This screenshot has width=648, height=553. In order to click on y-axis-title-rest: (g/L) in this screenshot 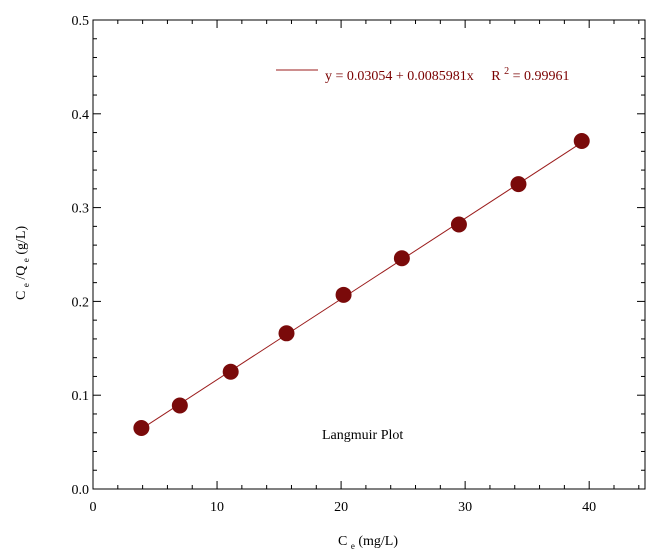, I will do `click(21, 240)`.